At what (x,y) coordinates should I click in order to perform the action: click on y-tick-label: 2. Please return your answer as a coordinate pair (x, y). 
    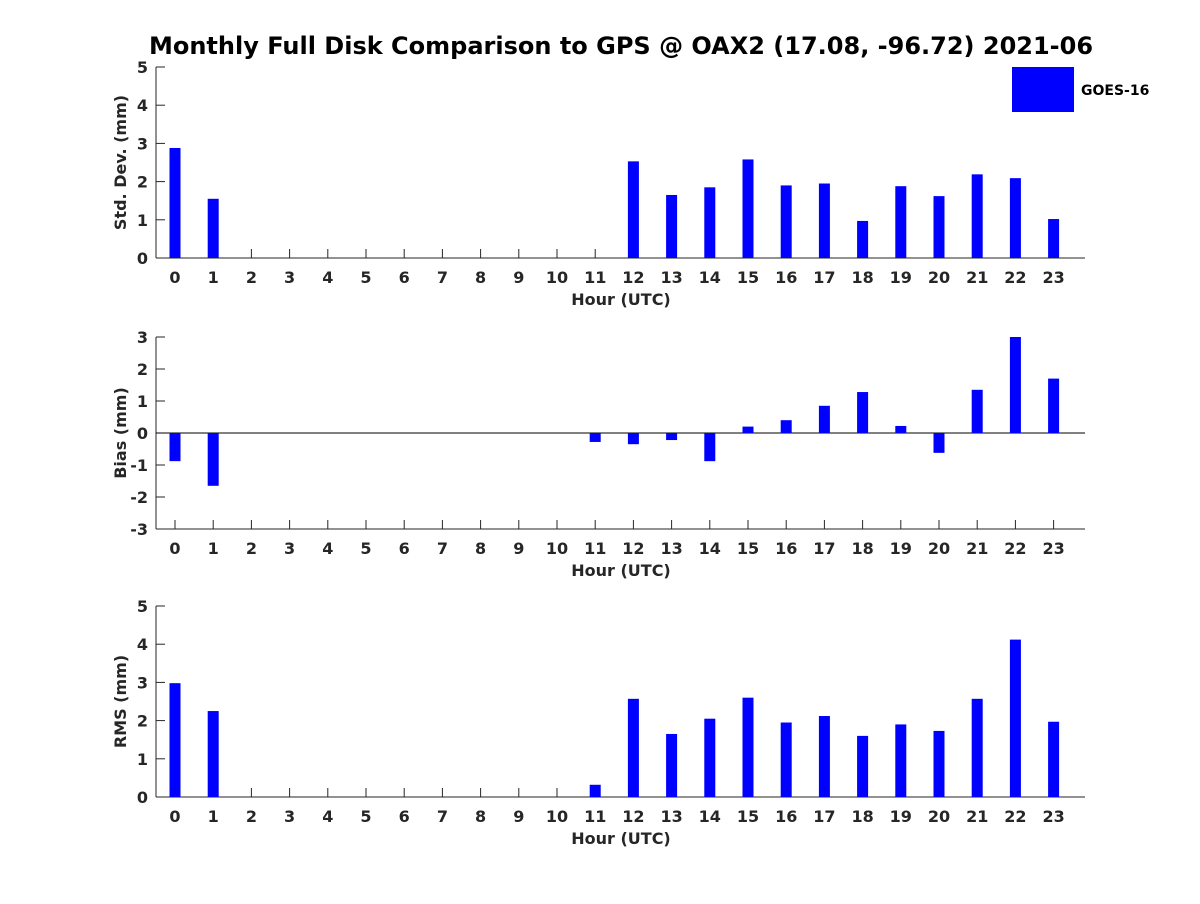
    Looking at the image, I should click on (142, 721).